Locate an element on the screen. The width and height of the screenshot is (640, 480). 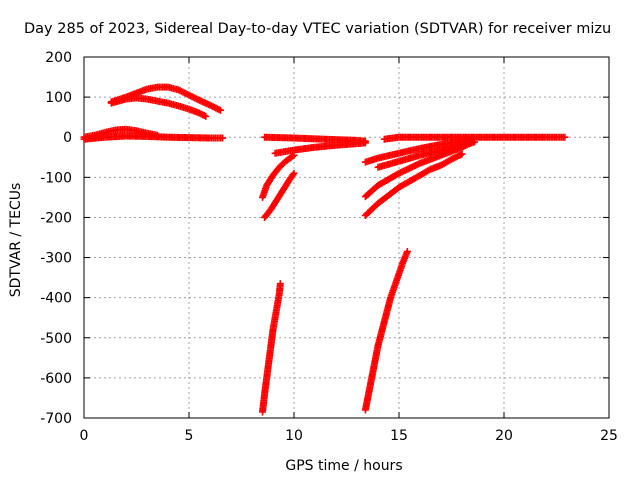
x-axis-label: GPS time / hours is located at coordinates (343, 466).